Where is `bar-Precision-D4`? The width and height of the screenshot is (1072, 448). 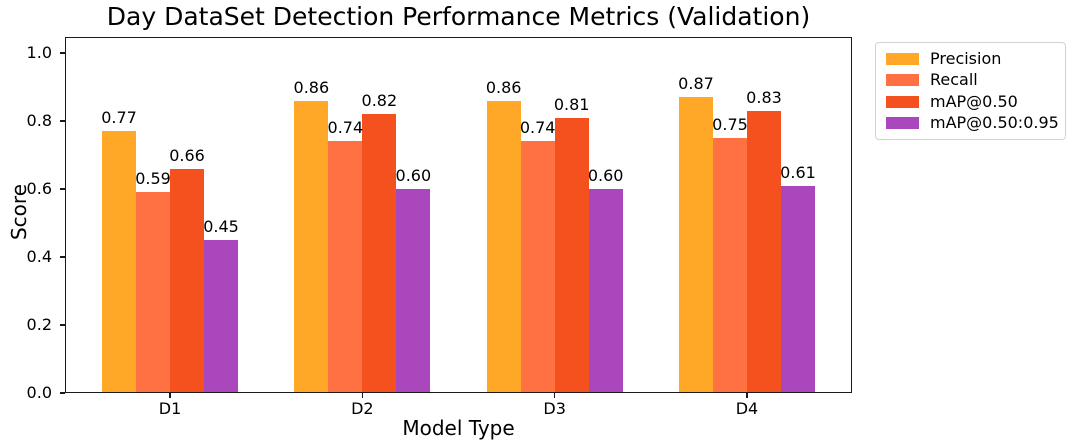
bar-Precision-D4 is located at coordinates (695, 245).